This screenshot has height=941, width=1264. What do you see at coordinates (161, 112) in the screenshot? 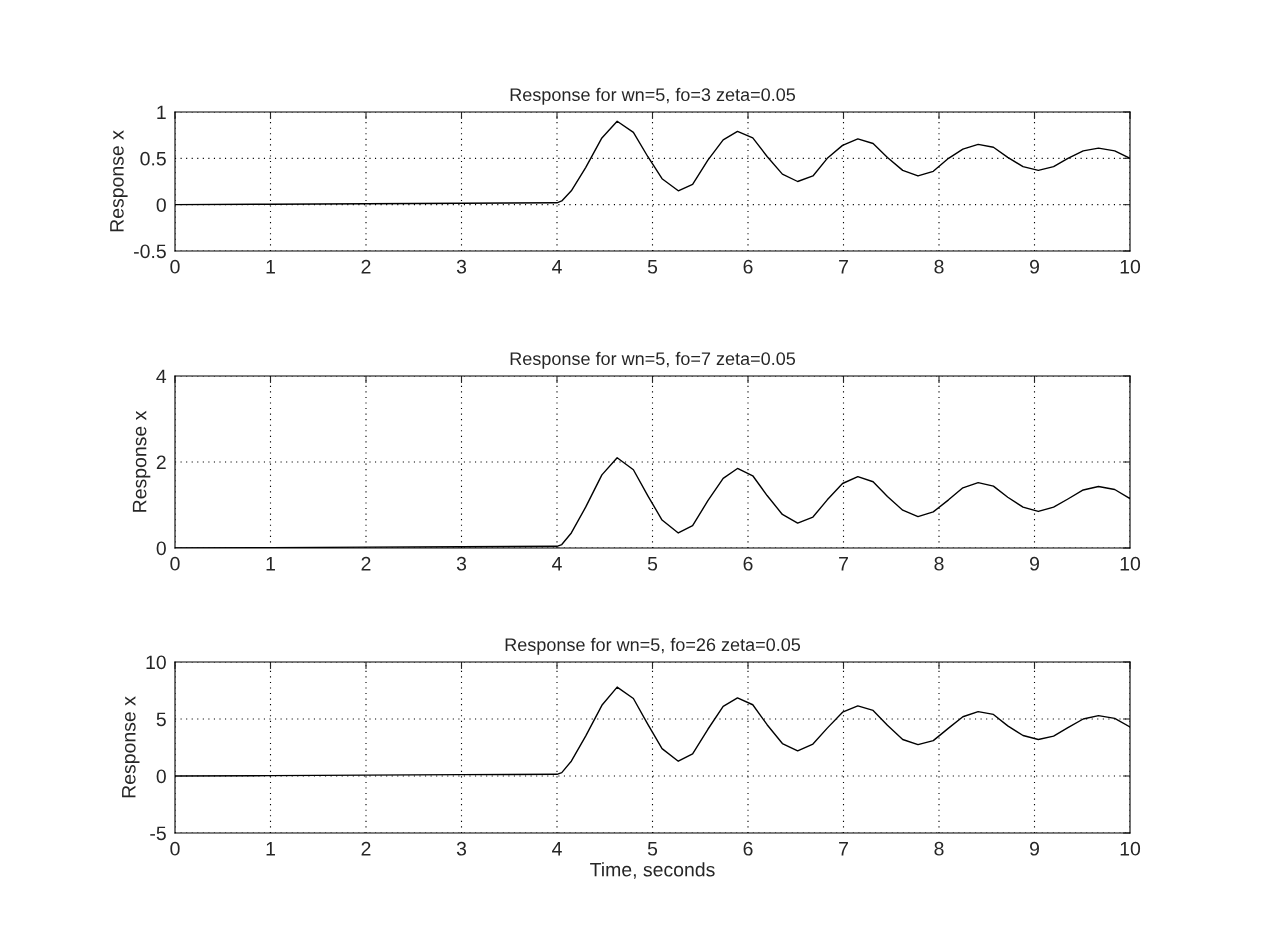
I see `y-tick-label: 1` at bounding box center [161, 112].